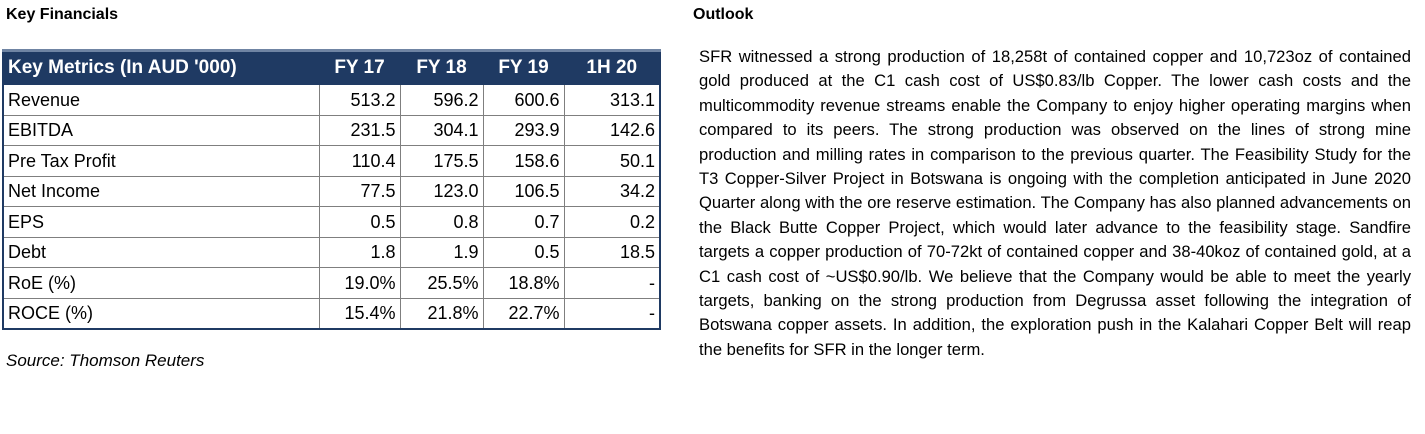  I want to click on header-1h20: 1H 20, so click(612, 67).